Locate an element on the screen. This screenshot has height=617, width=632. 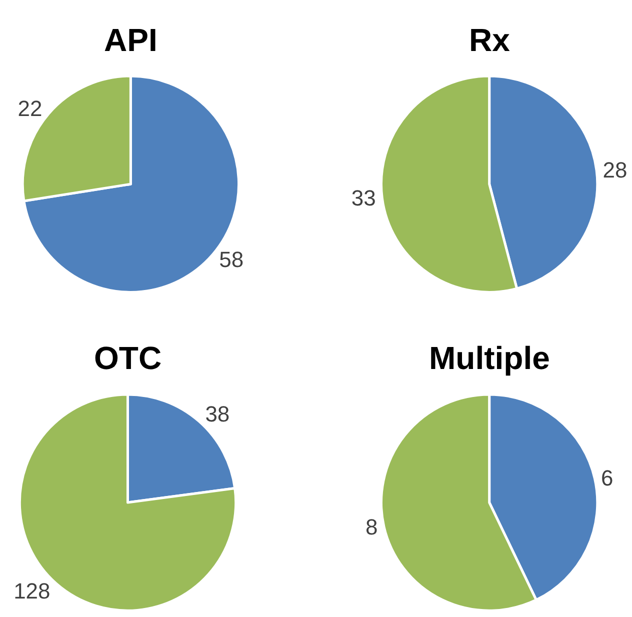
chart-title: Rx is located at coordinates (489, 40).